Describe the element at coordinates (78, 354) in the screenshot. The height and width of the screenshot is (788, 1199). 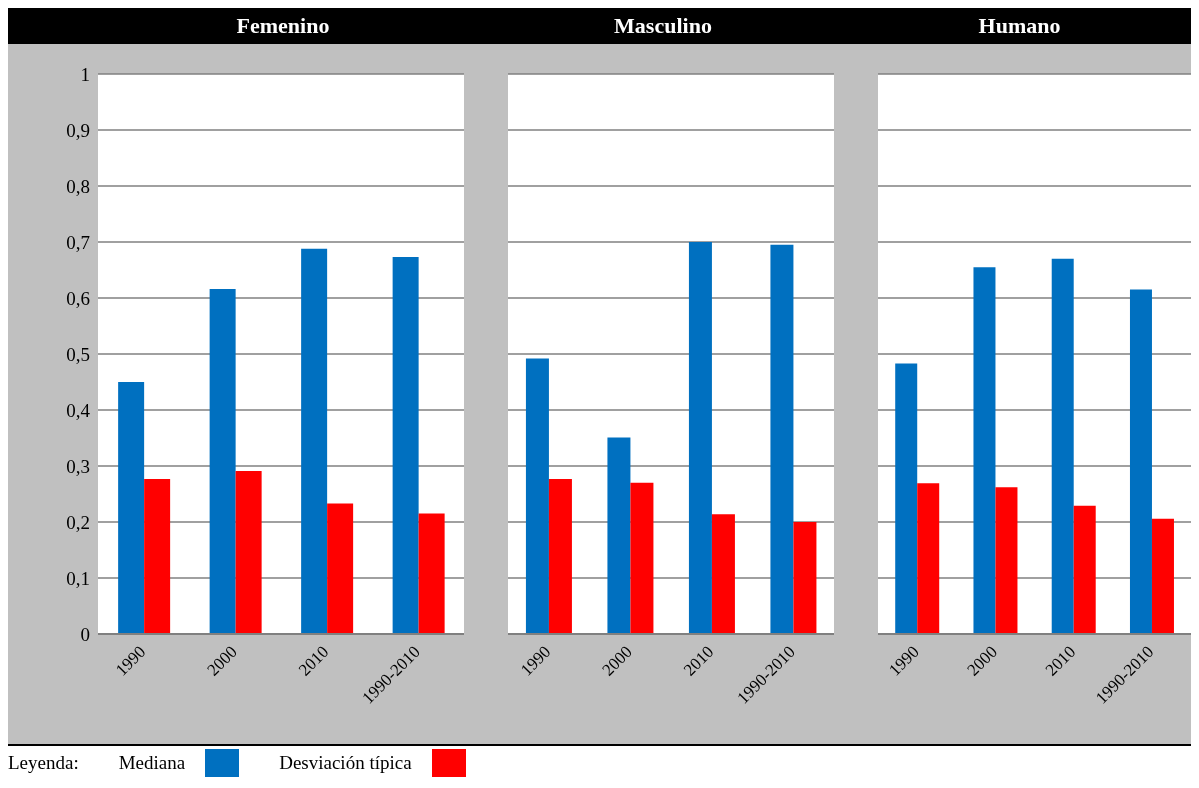
I see `y-tick-label: 0,5` at that location.